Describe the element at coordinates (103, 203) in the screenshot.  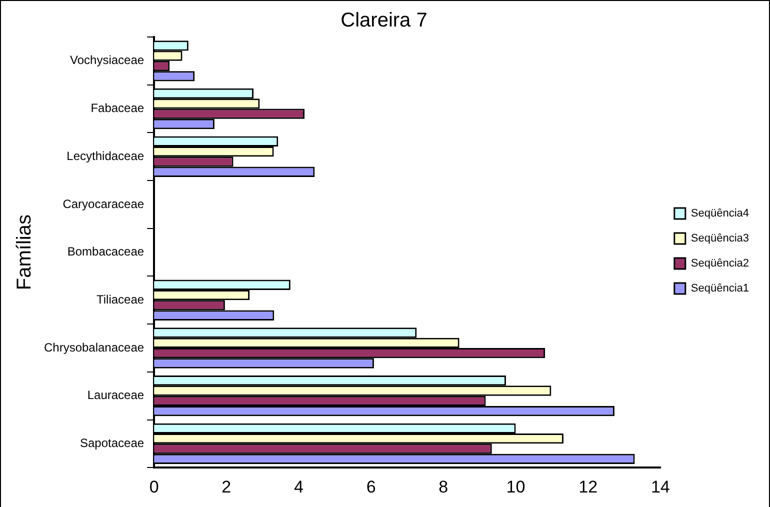
I see `y-tick-label: Caryocaraceae` at that location.